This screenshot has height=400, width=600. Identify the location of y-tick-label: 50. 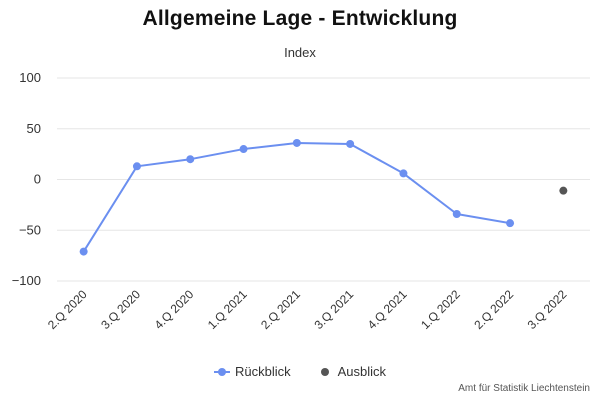
(34, 128).